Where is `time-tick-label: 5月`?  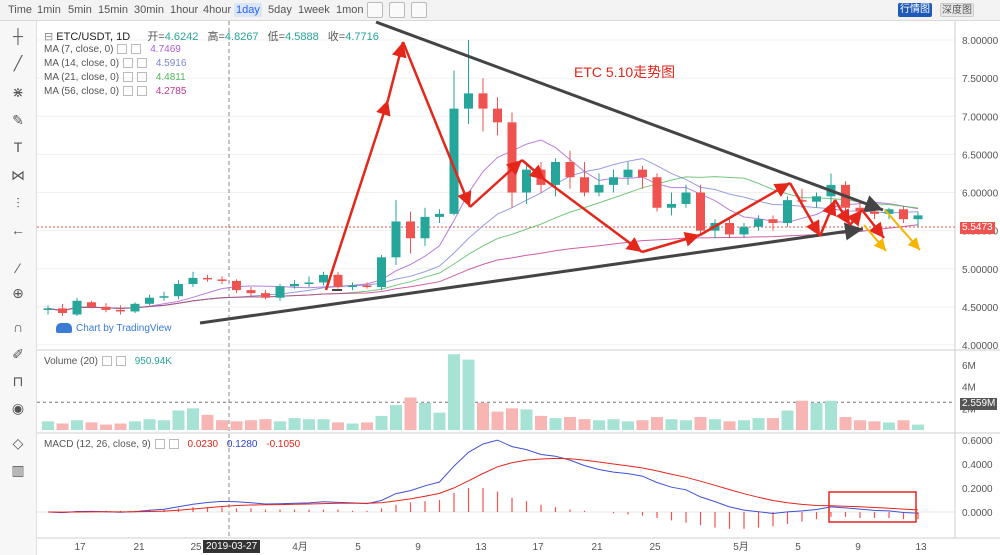
time-tick-label: 5月 is located at coordinates (741, 547).